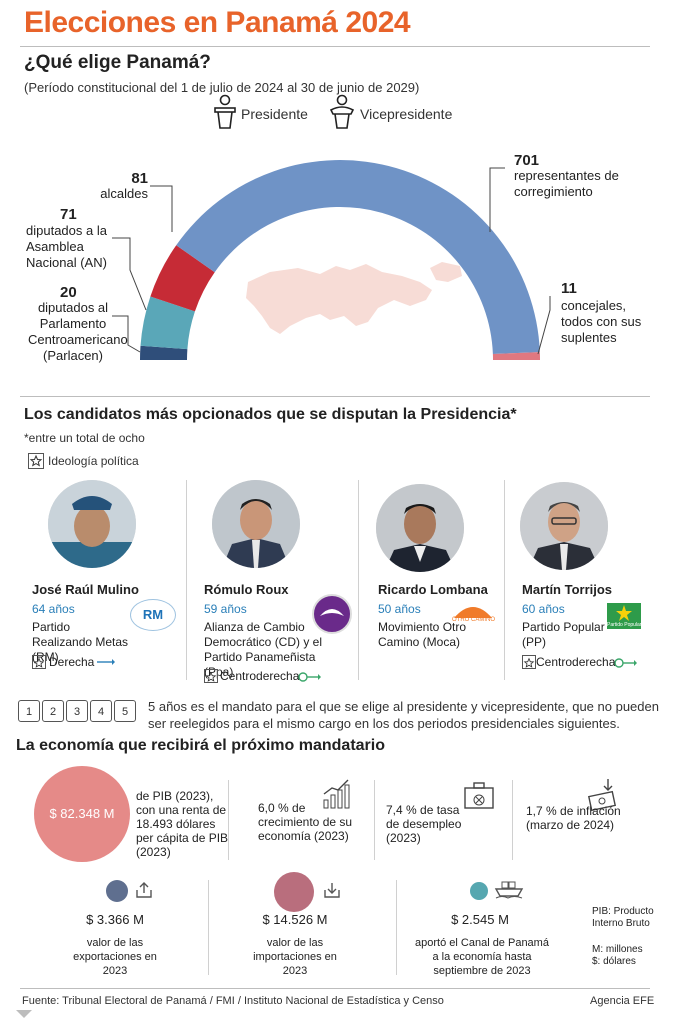 The image size is (693, 1024). I want to click on party-logo: Partido Popular, so click(624, 616).